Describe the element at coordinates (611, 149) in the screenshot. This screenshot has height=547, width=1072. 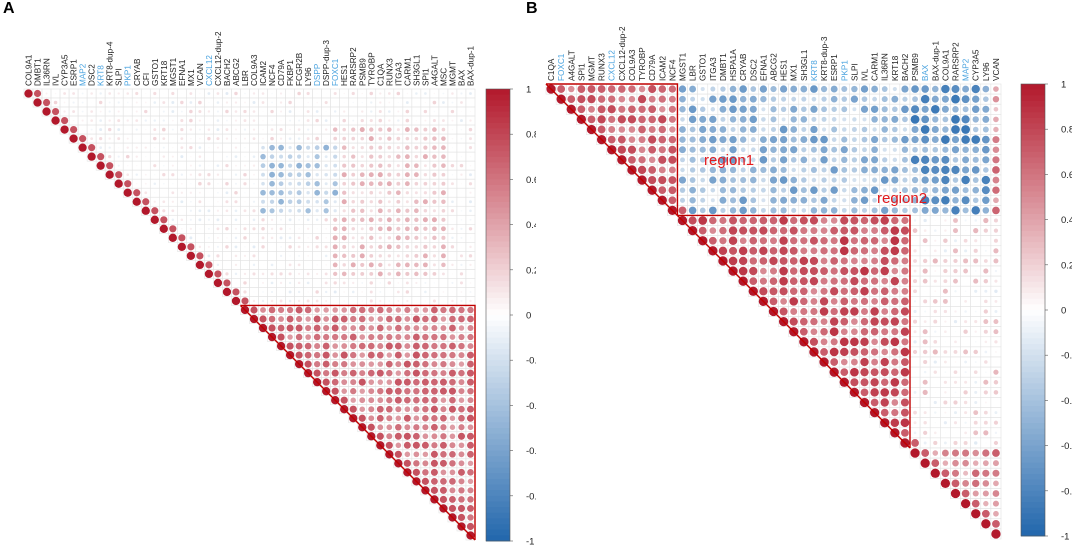
I see `region1-box-diagonal` at that location.